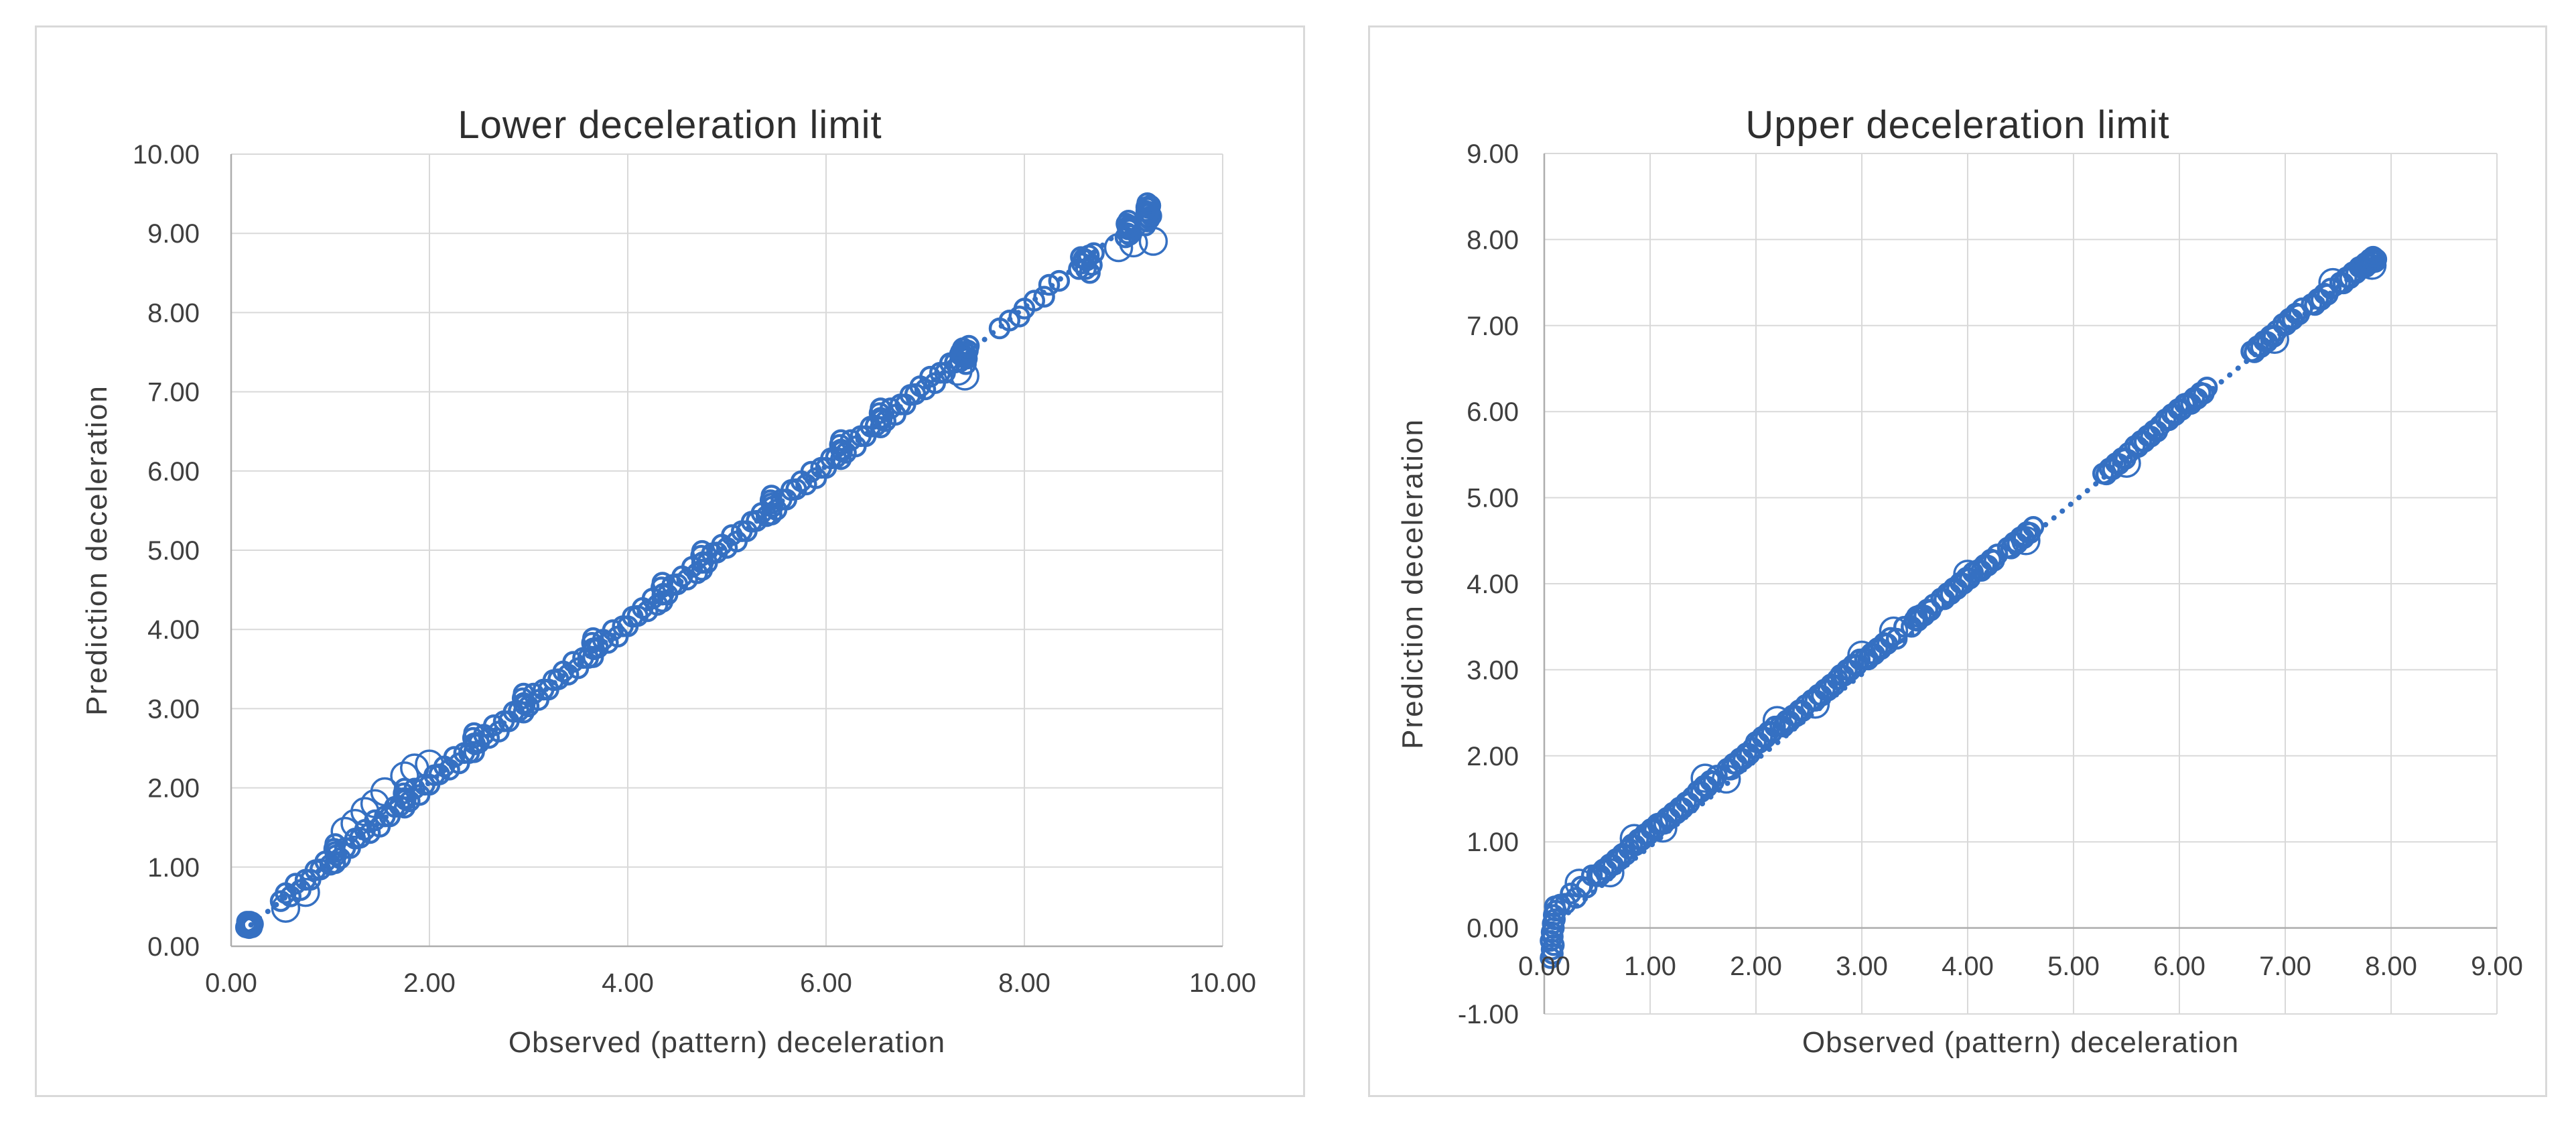 The height and width of the screenshot is (1148, 2576). What do you see at coordinates (1222, 983) in the screenshot?
I see `x-tick-label: 10.00` at bounding box center [1222, 983].